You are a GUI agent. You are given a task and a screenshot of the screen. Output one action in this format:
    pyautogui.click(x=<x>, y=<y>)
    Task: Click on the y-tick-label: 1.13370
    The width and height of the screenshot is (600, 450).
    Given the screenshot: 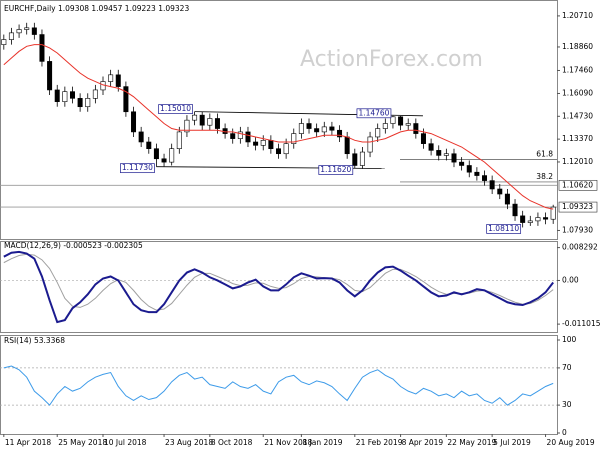 What is the action you would take?
    pyautogui.click(x=577, y=138)
    